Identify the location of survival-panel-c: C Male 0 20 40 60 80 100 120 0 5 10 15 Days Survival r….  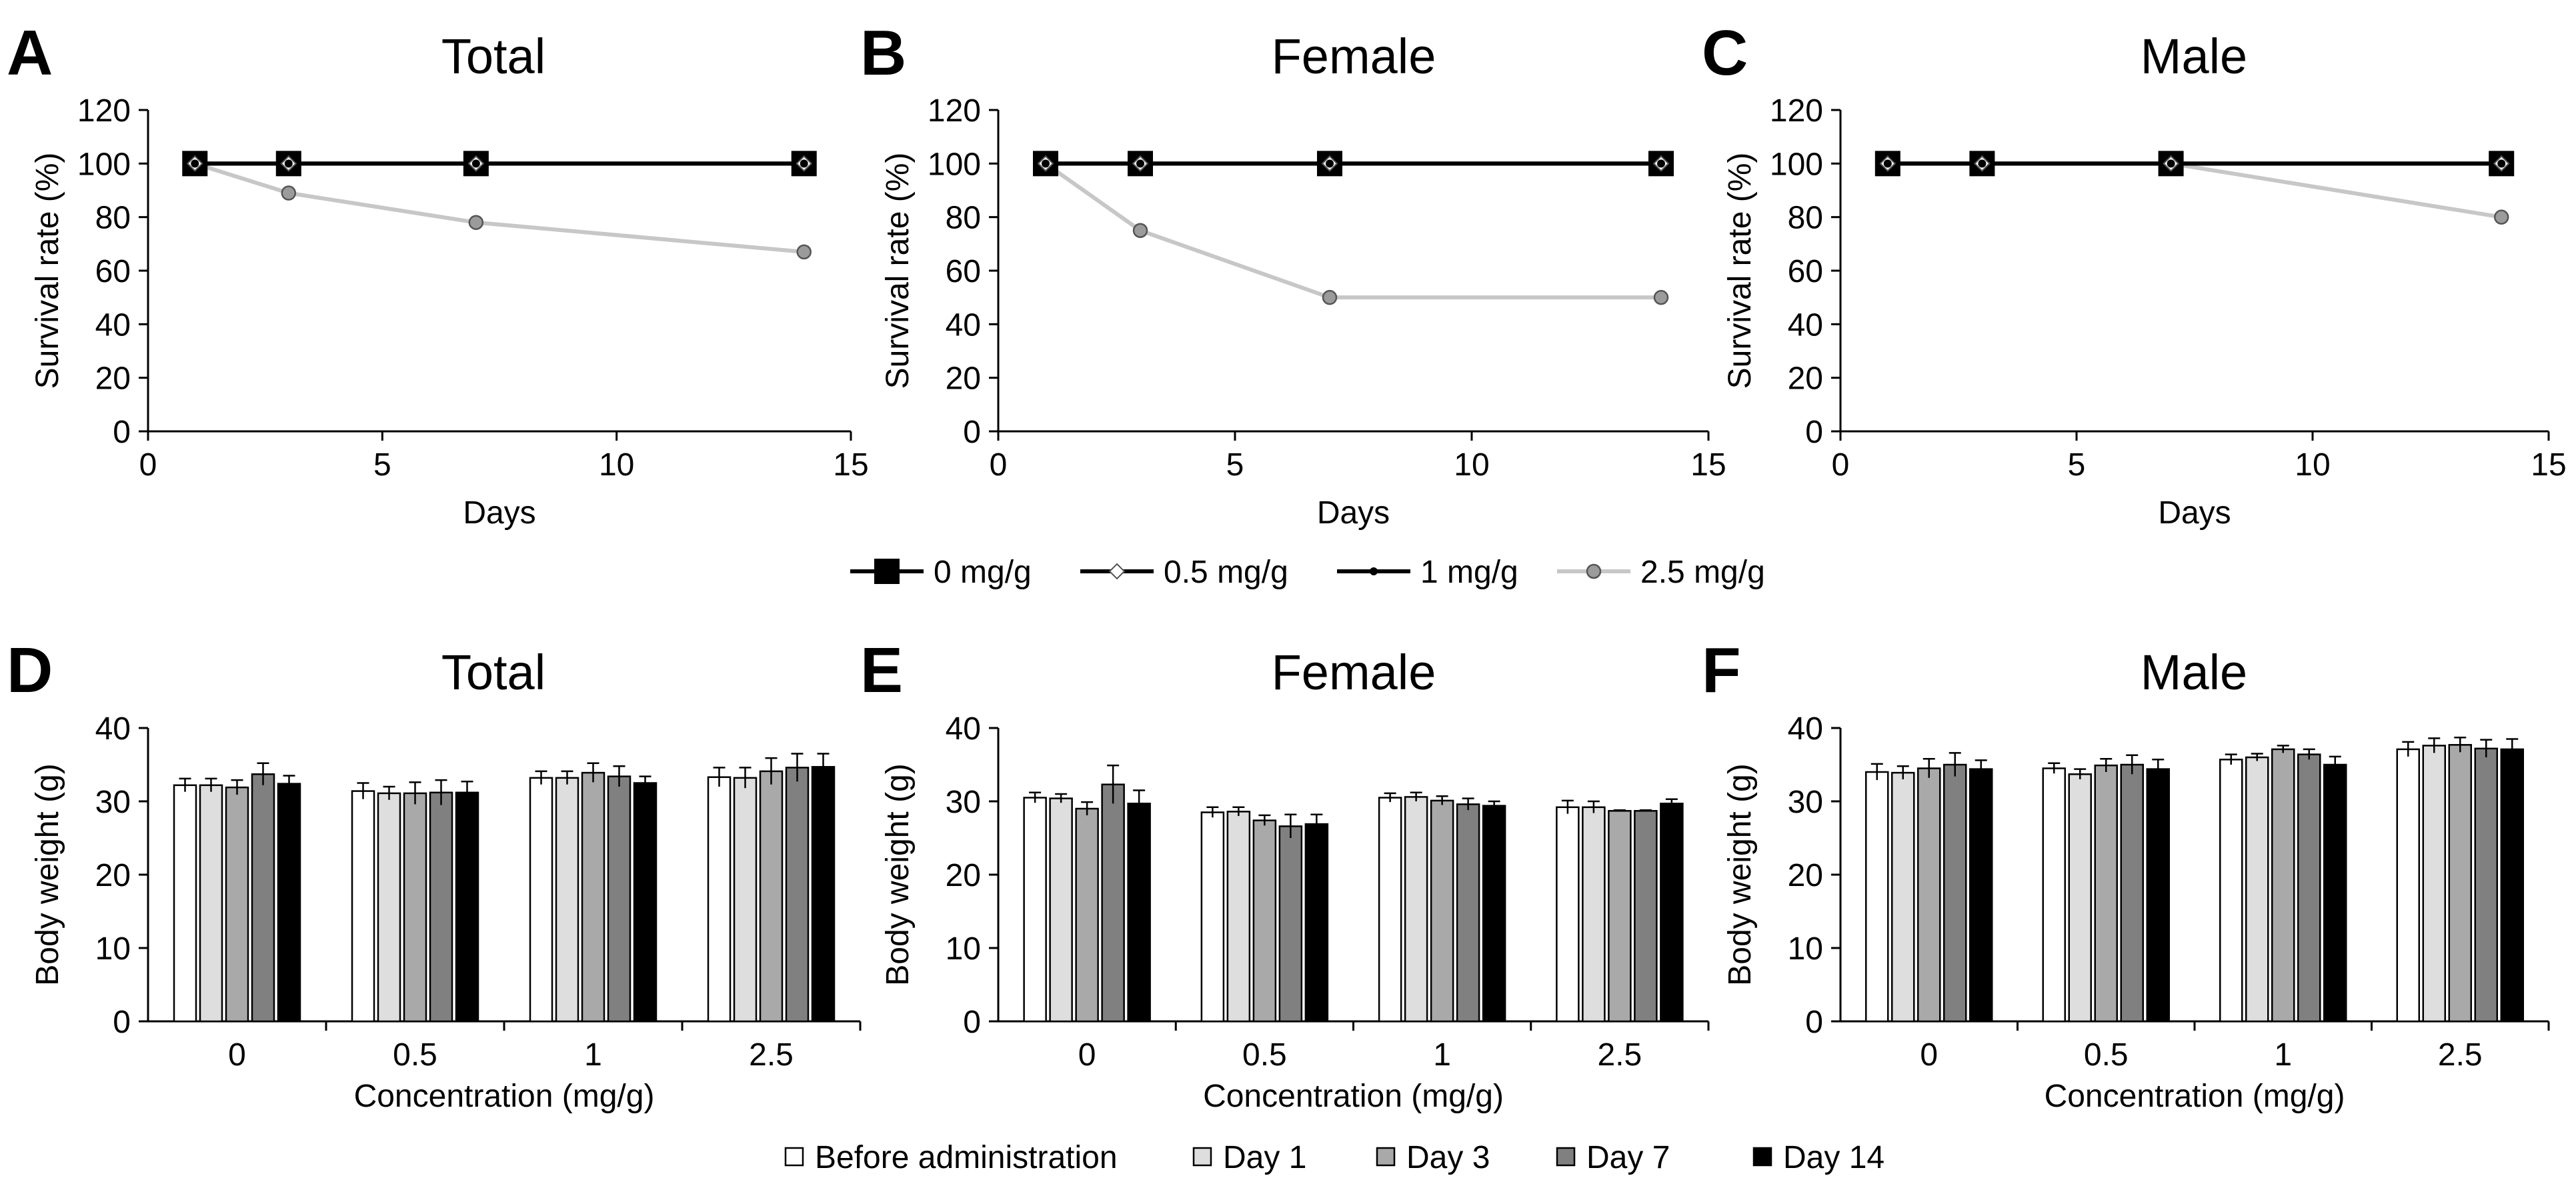
(2134, 274).